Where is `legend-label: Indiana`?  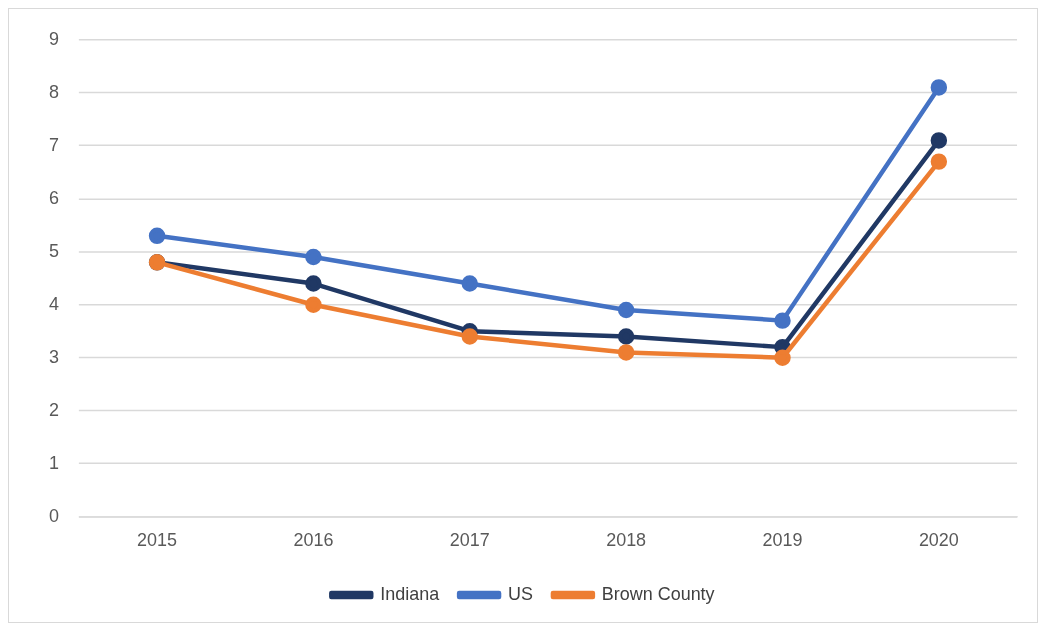
legend-label: Indiana is located at coordinates (410, 594).